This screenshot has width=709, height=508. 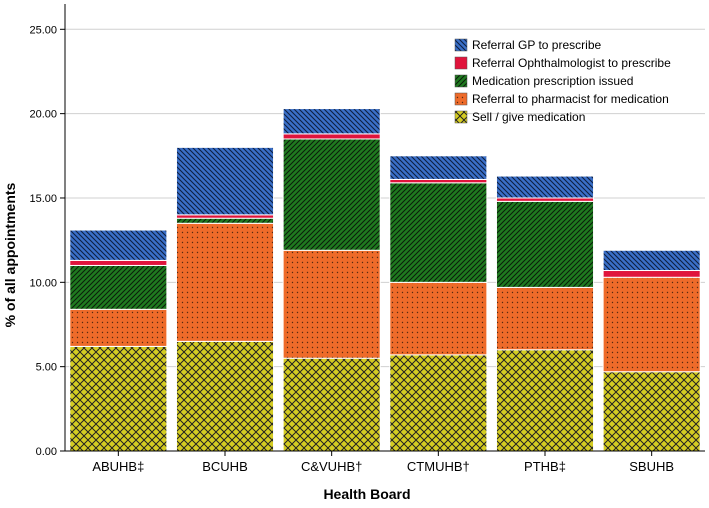 What do you see at coordinates (383, 466) in the screenshot?
I see `x-tick-labels: ABUHB‡ BCUHB C&VUHB† CTMUHB† PTHB‡ SBUHB` at bounding box center [383, 466].